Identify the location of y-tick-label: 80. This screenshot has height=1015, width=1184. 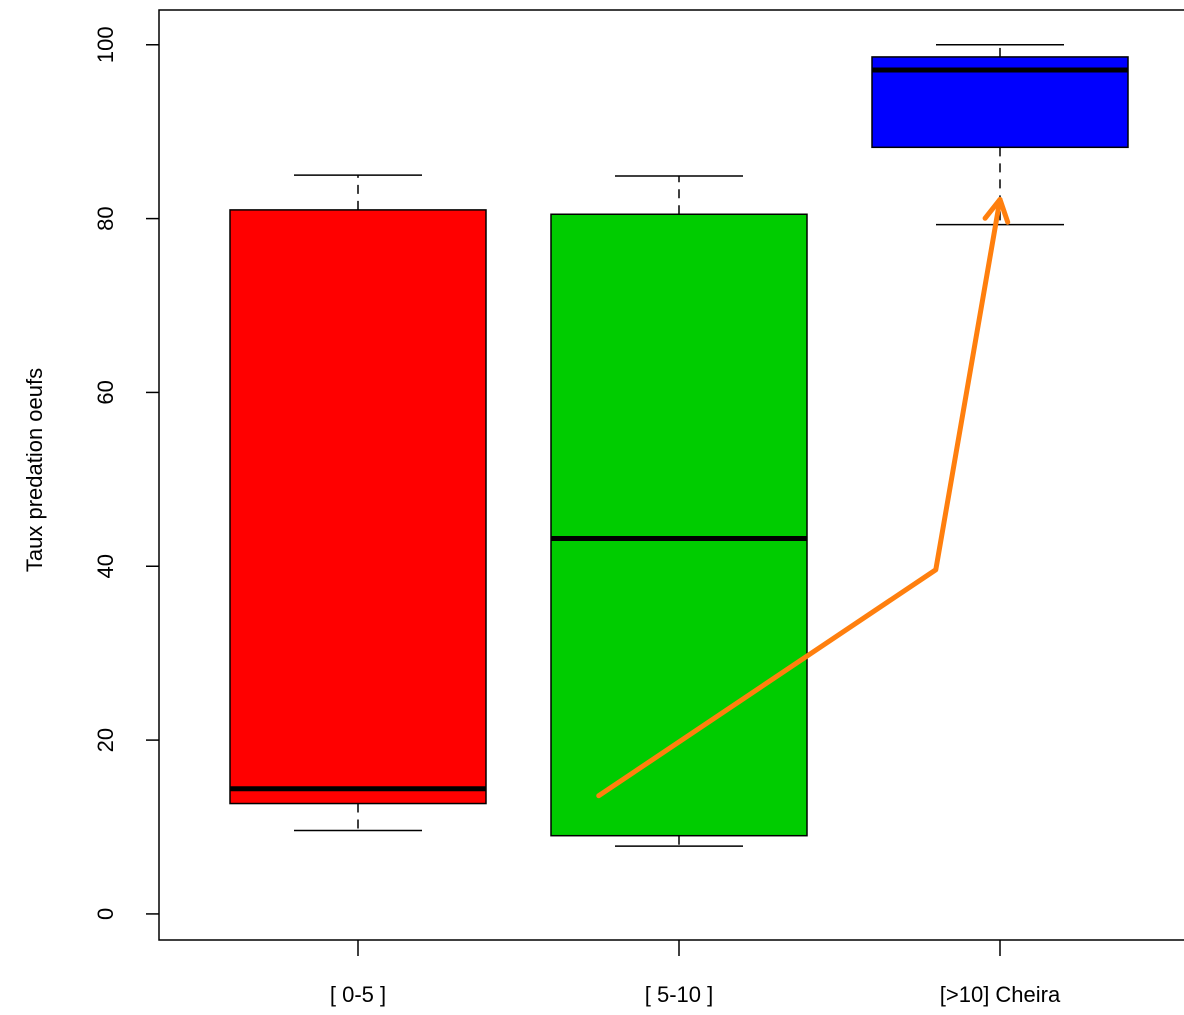
(105, 218).